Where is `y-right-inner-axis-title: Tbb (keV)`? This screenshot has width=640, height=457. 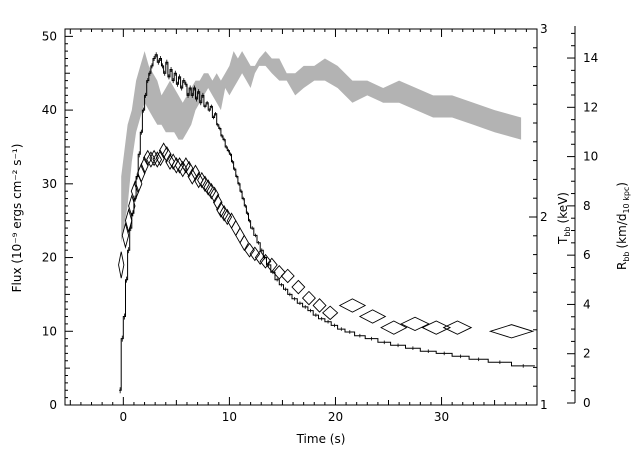 y-right-inner-axis-title: Tbb (keV) is located at coordinates (564, 218).